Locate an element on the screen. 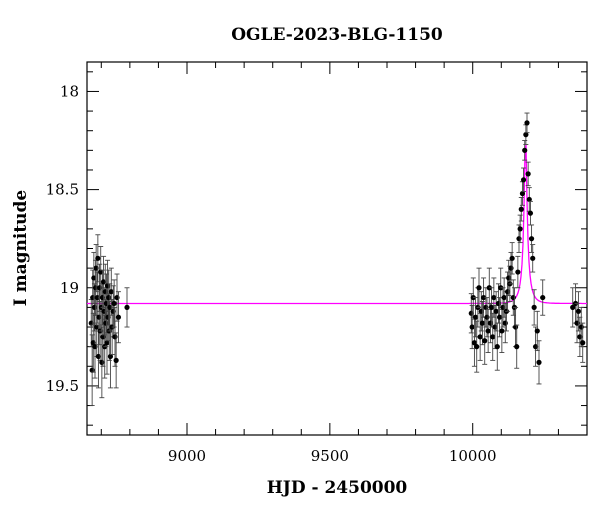  x-tick-label: 9500 is located at coordinates (330, 456).